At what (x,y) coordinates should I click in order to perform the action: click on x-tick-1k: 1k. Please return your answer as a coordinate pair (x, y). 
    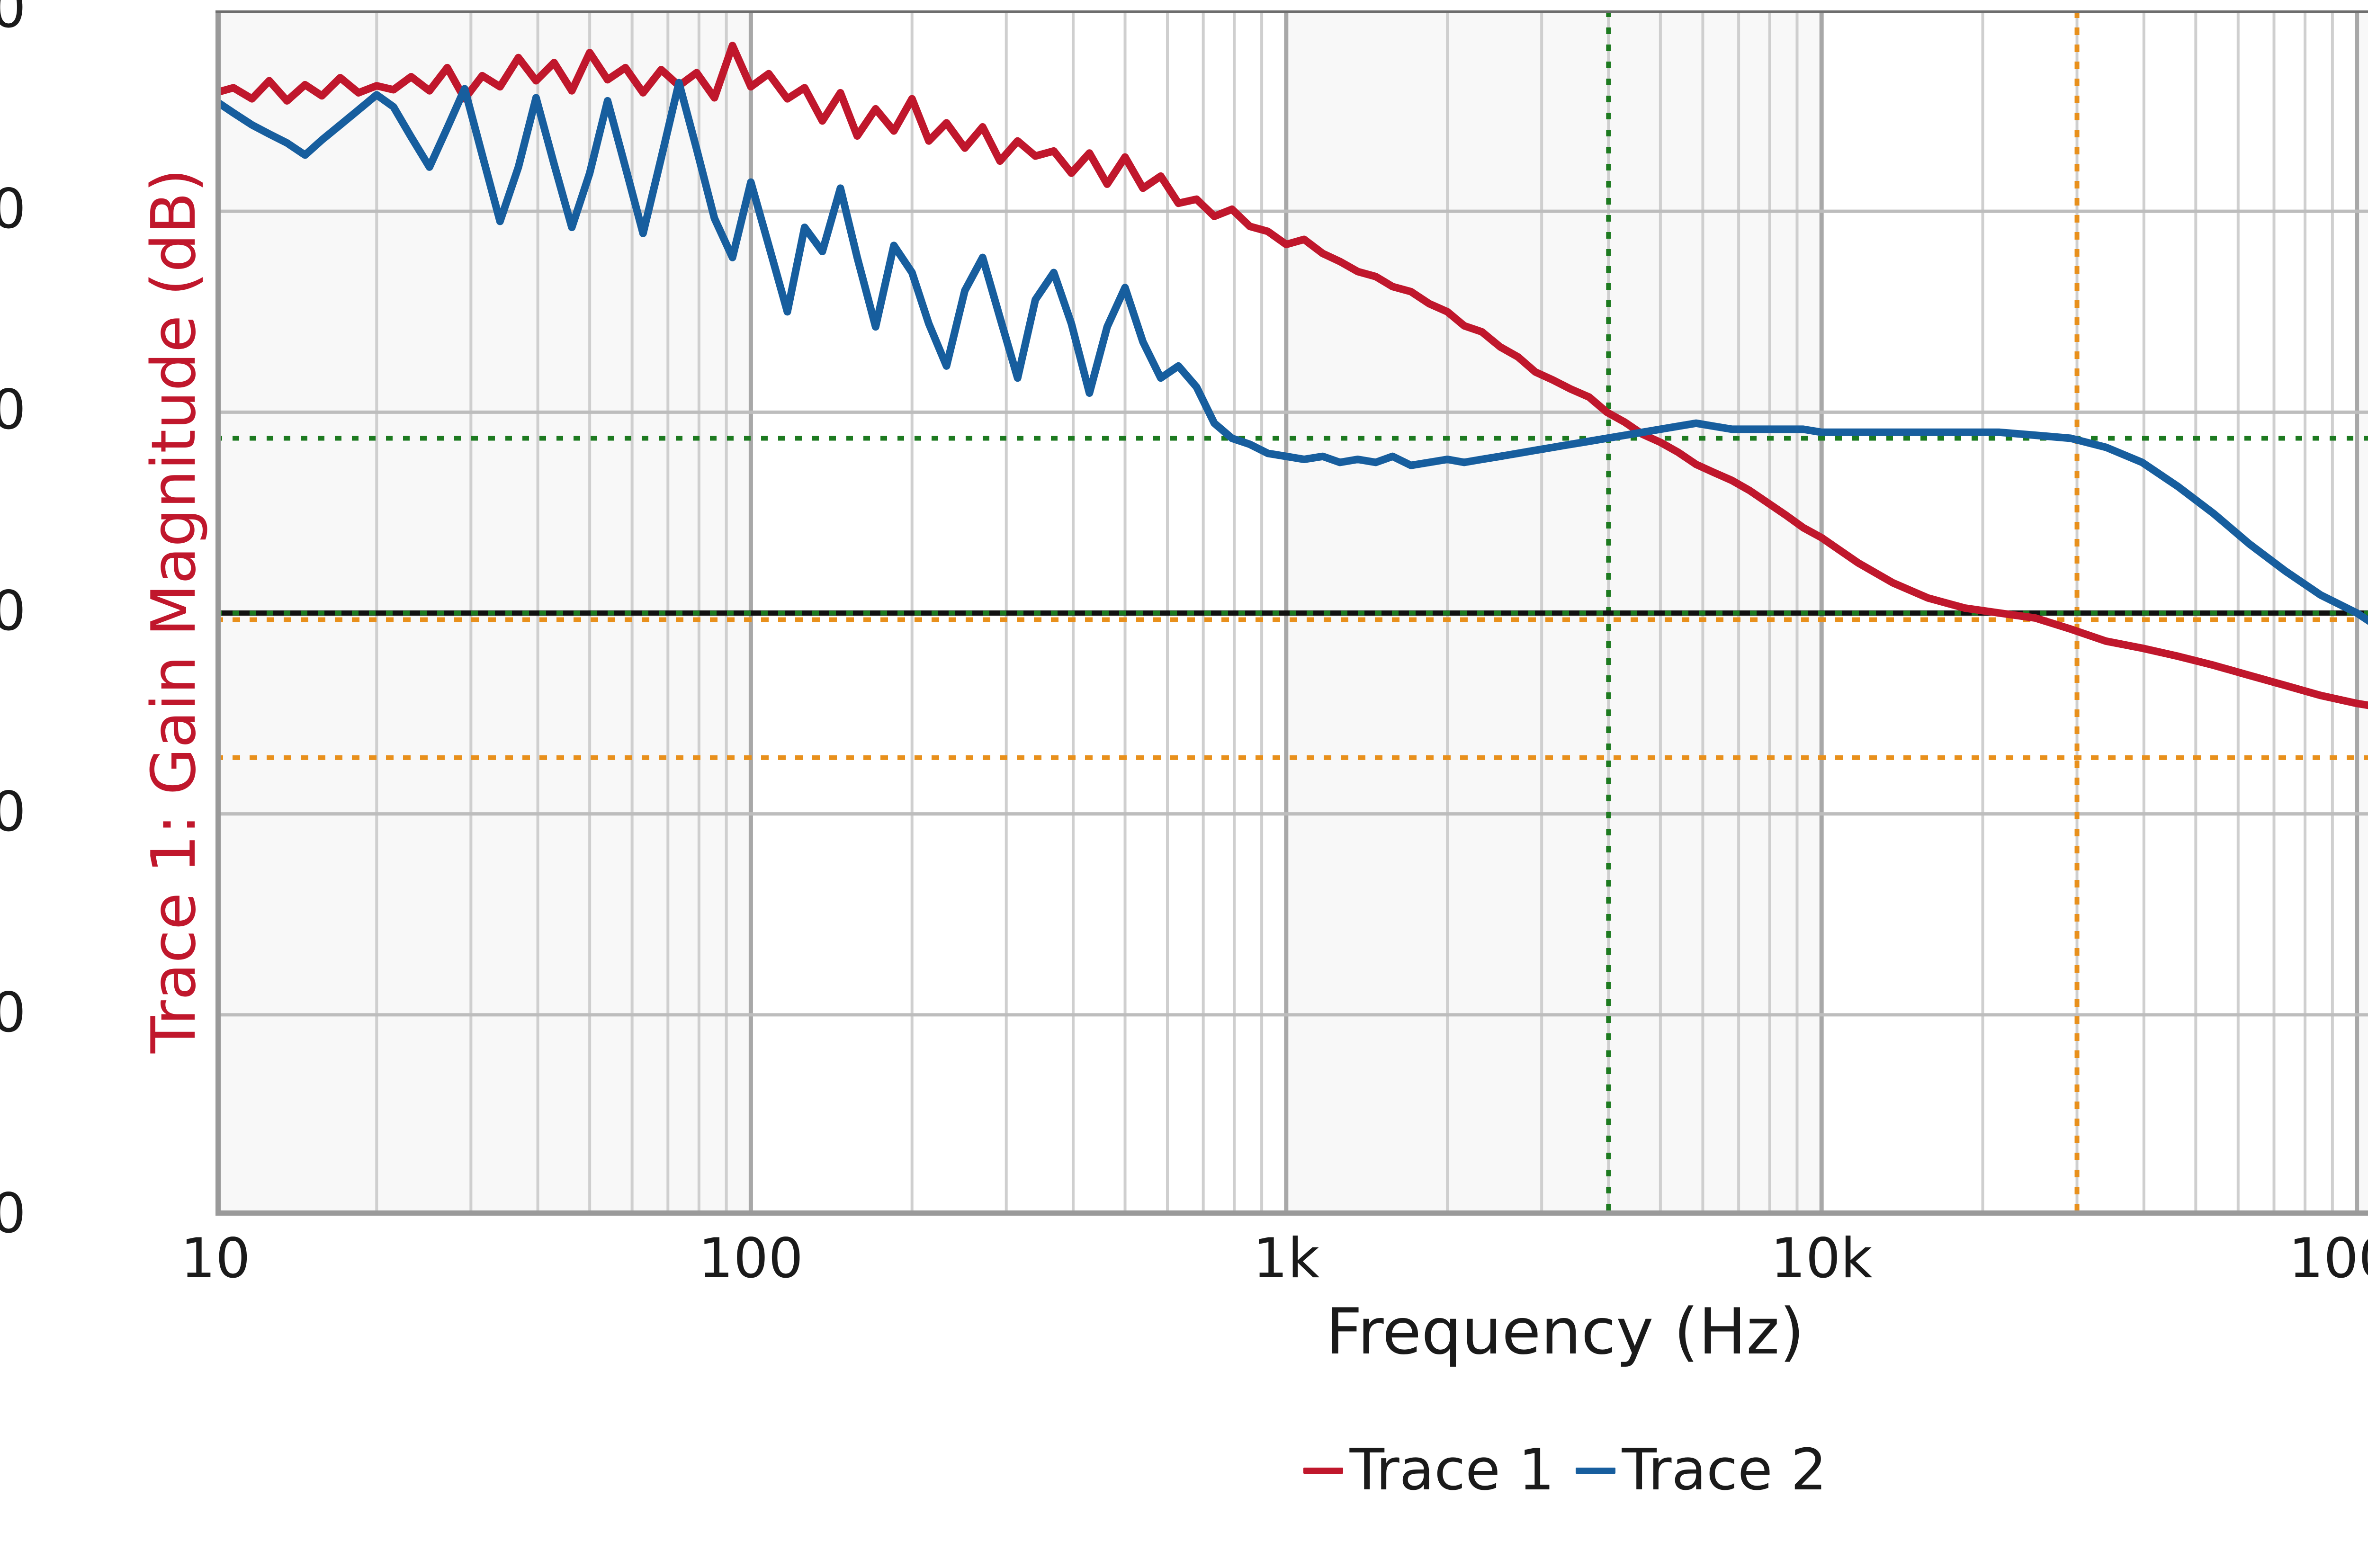
    Looking at the image, I should click on (1286, 1258).